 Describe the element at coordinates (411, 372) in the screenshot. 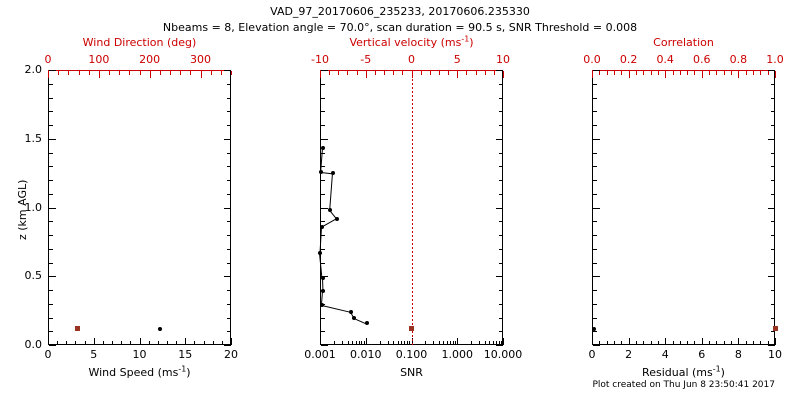

I see `bottom-axis-title-snr: SNR` at that location.